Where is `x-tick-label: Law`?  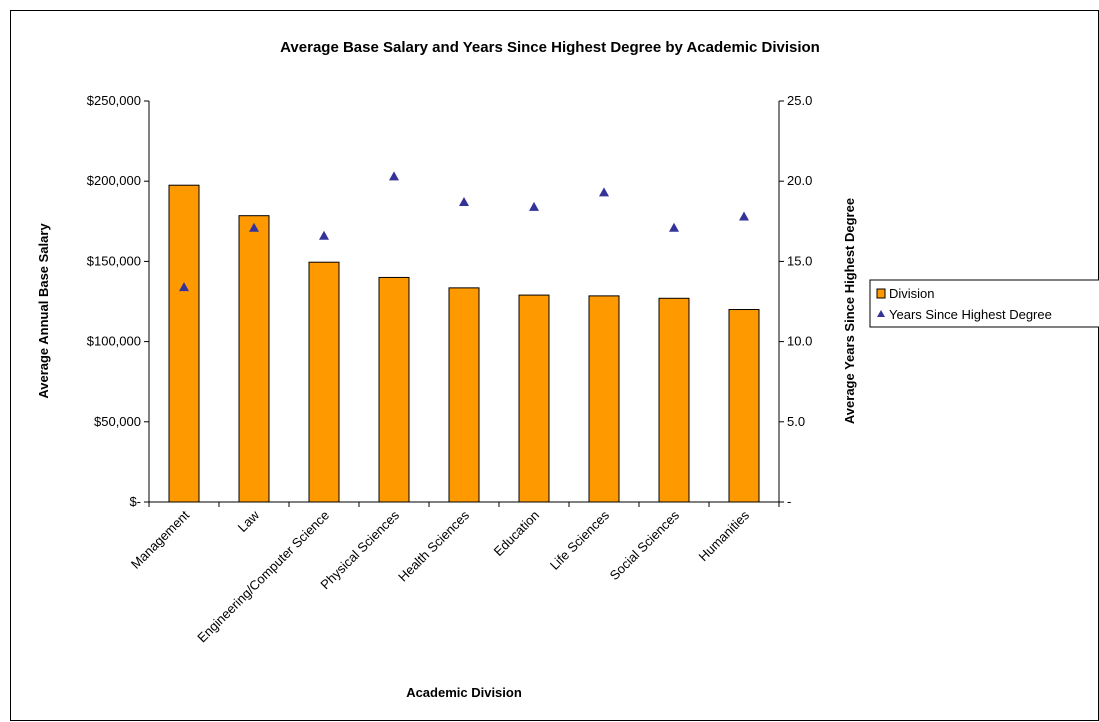
x-tick-label: Law is located at coordinates (249, 521).